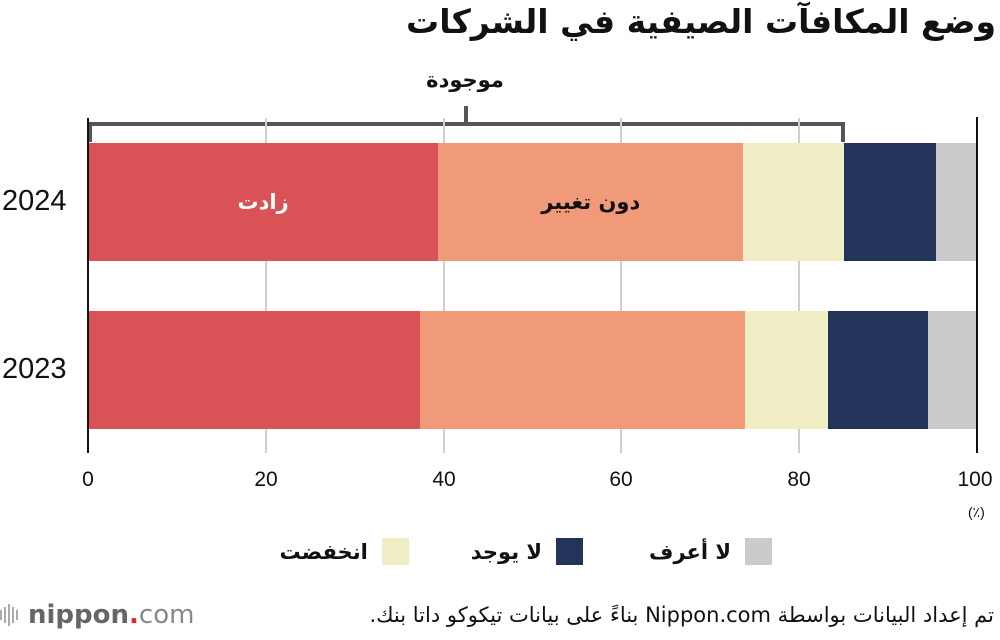  What do you see at coordinates (79, 615) in the screenshot?
I see `logo-main: nippon` at bounding box center [79, 615].